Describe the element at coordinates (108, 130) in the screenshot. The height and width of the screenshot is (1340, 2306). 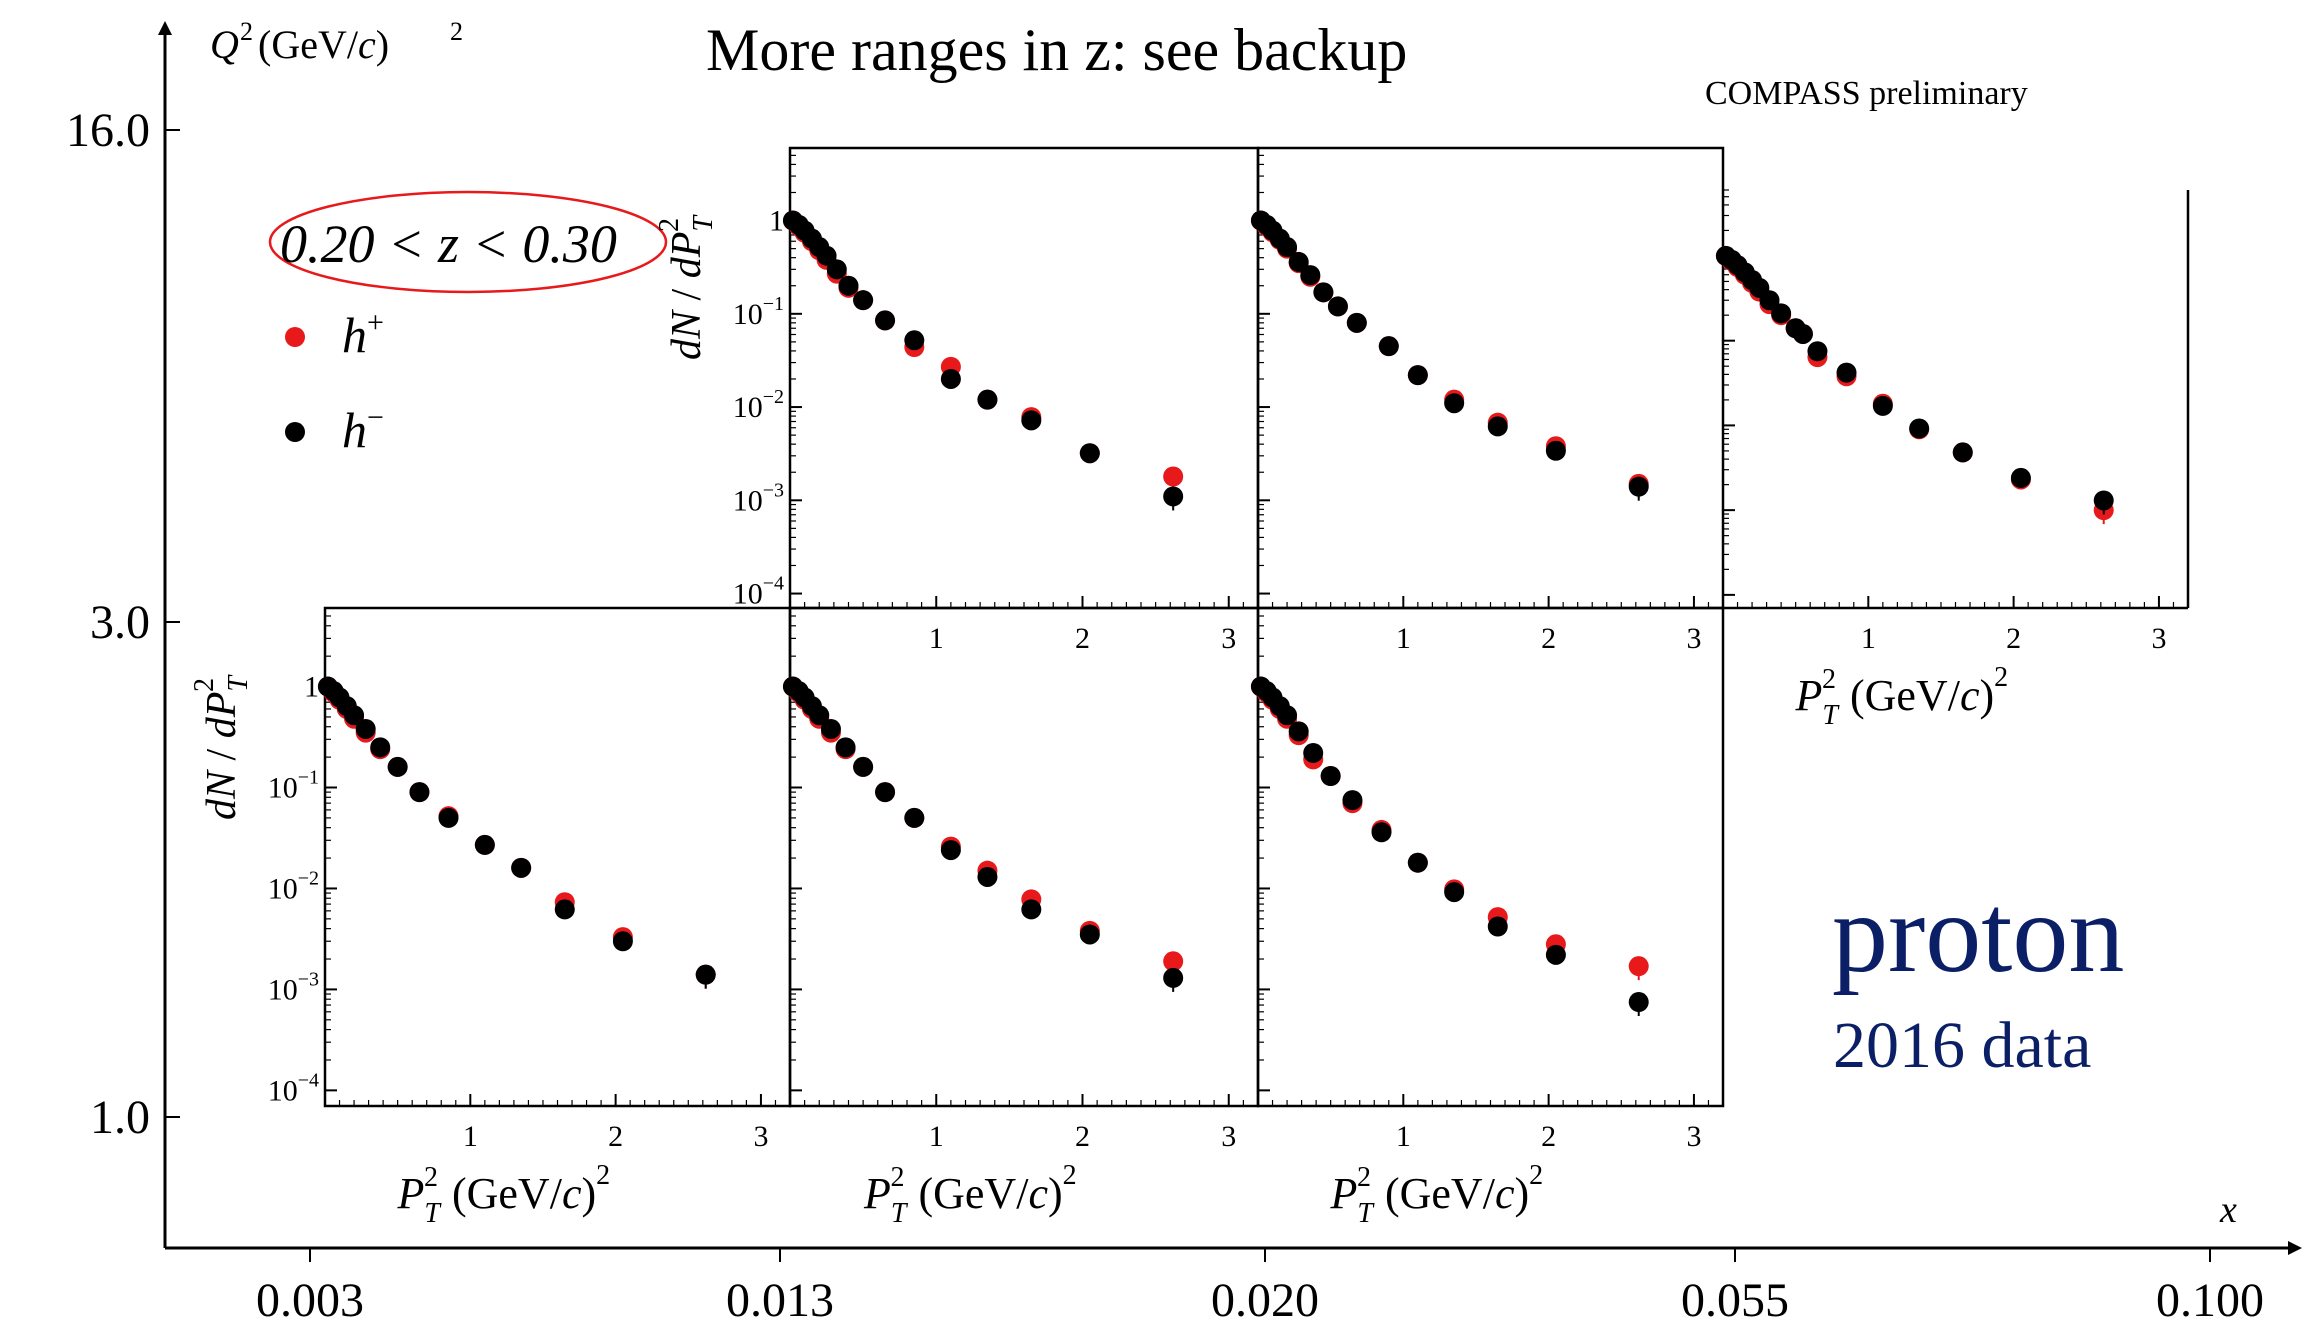
I see `outer-y-tick-label: 16.0` at that location.